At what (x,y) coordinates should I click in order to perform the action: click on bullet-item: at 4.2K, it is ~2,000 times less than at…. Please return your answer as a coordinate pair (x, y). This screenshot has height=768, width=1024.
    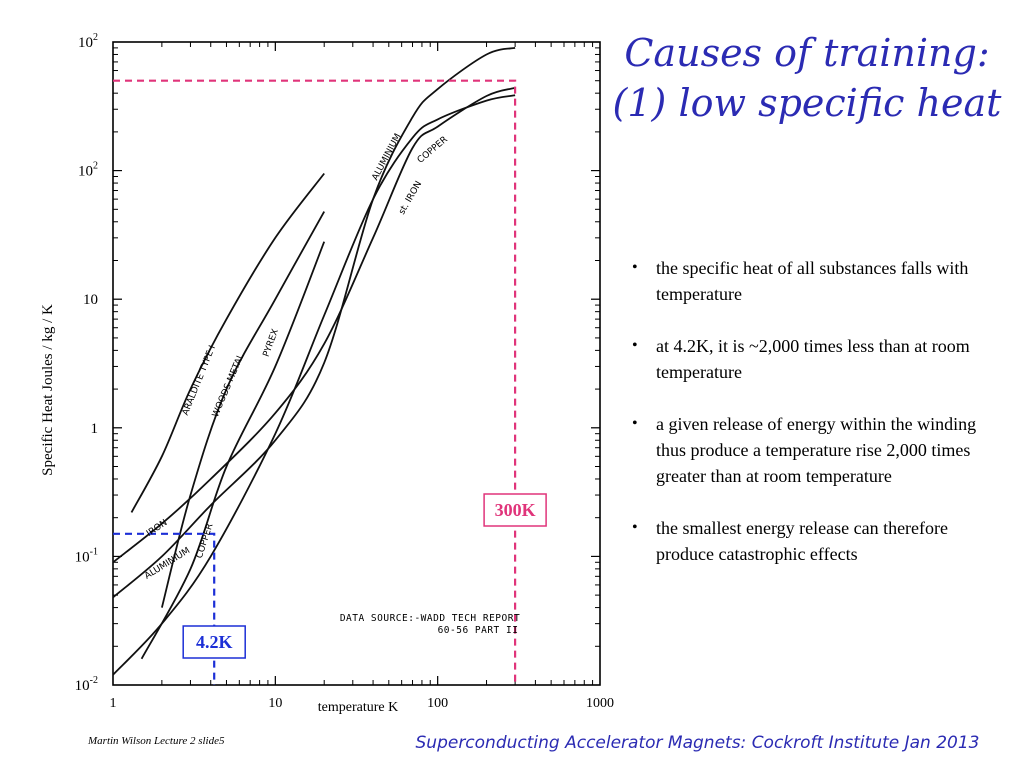
    Looking at the image, I should click on (812, 359).